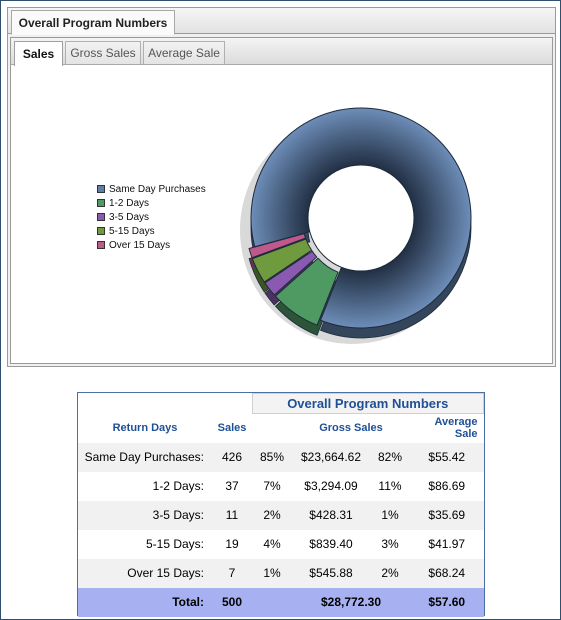 The image size is (561, 620). Describe the element at coordinates (281, 21) in the screenshot. I see `outer-tab-bar: Overall Program Numbers` at that location.